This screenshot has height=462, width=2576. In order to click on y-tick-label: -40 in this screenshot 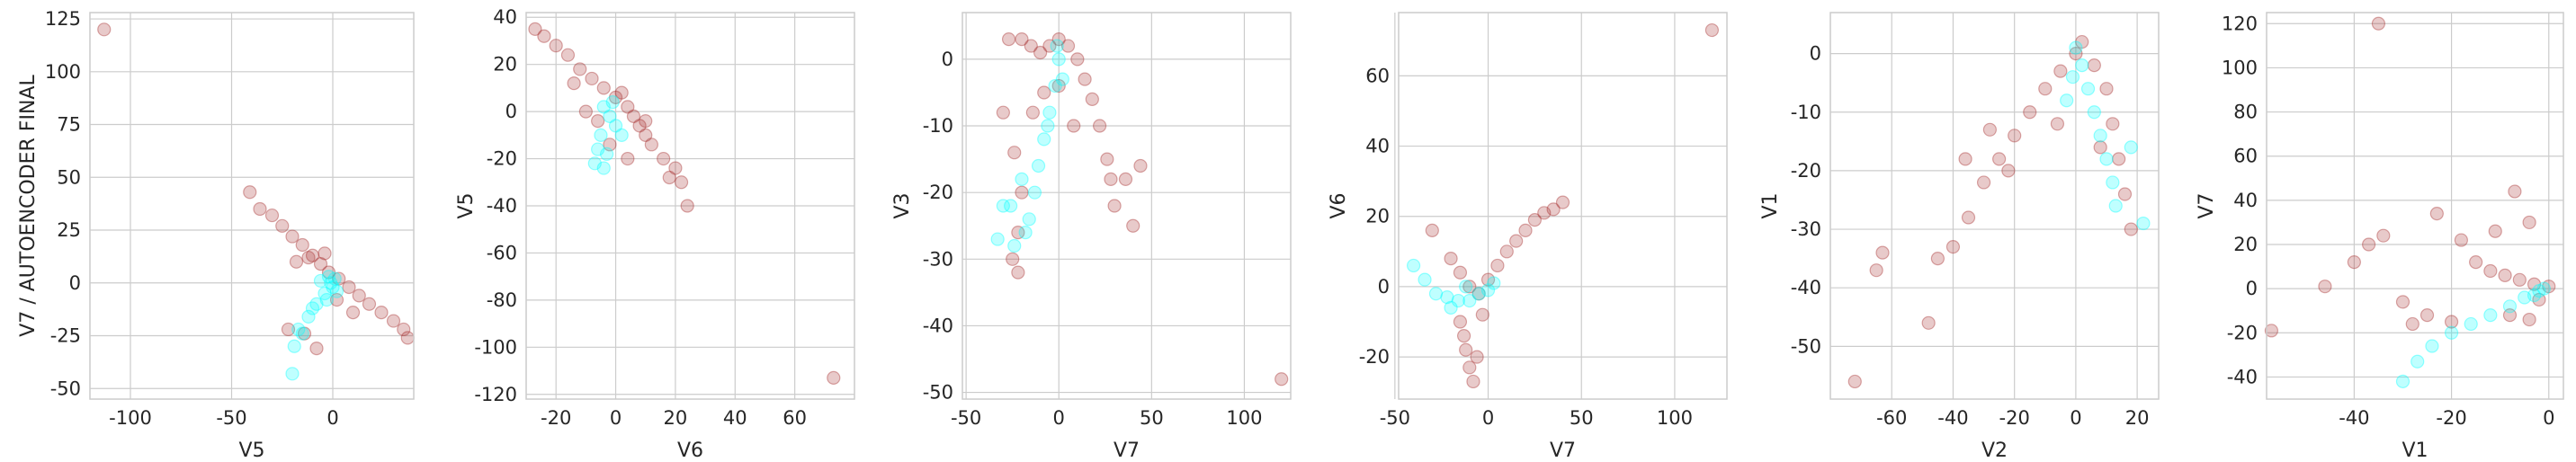, I will do `click(938, 325)`.